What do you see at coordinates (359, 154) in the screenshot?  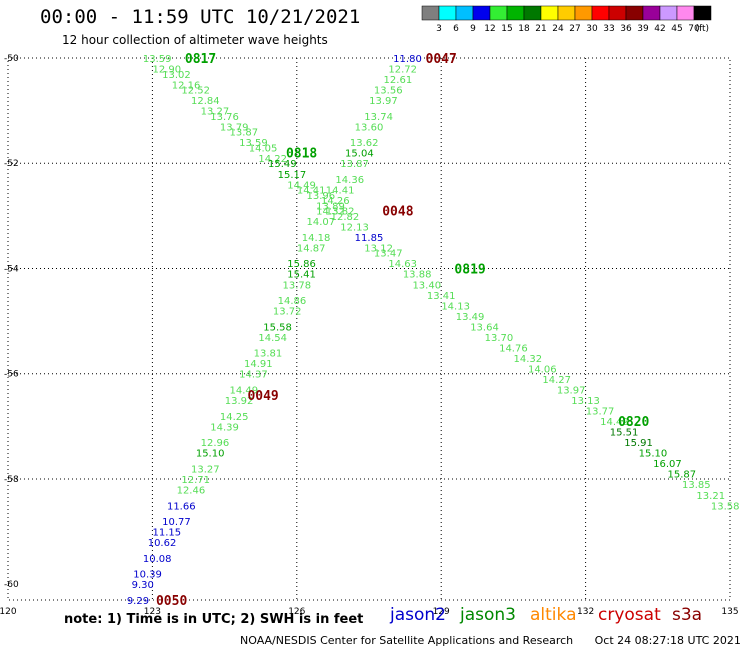 I see `swh-value: 15.04` at bounding box center [359, 154].